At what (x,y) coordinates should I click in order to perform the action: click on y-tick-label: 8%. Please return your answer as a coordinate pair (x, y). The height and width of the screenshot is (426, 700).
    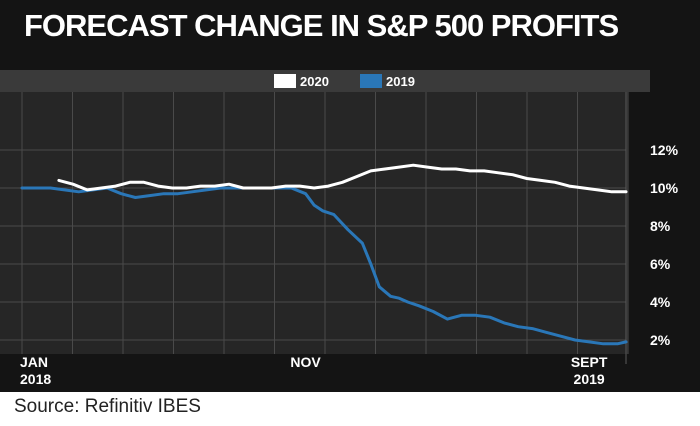
    Looking at the image, I should click on (660, 226).